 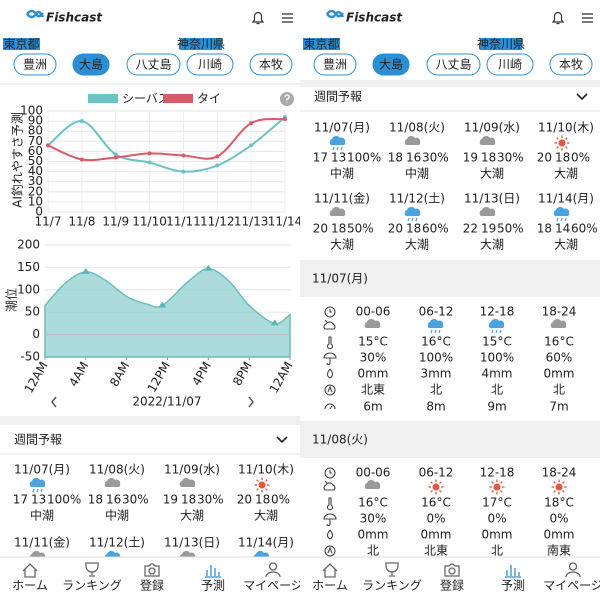 I want to click on forecast-date: 11/07(月), so click(x=42, y=470).